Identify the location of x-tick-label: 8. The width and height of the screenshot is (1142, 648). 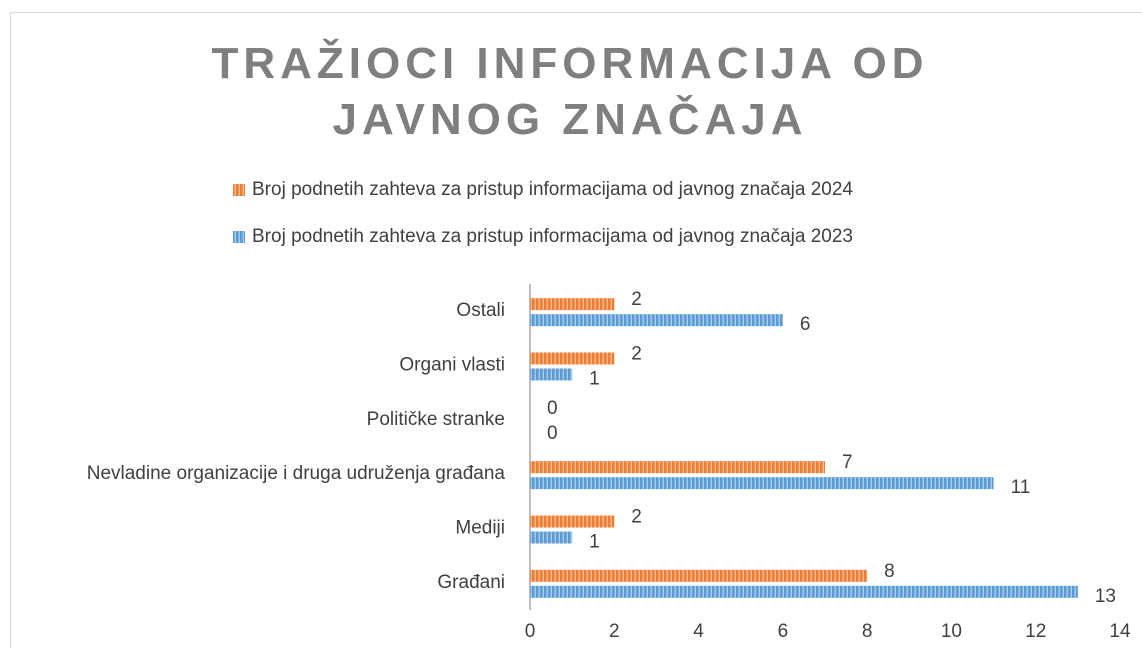
(867, 631).